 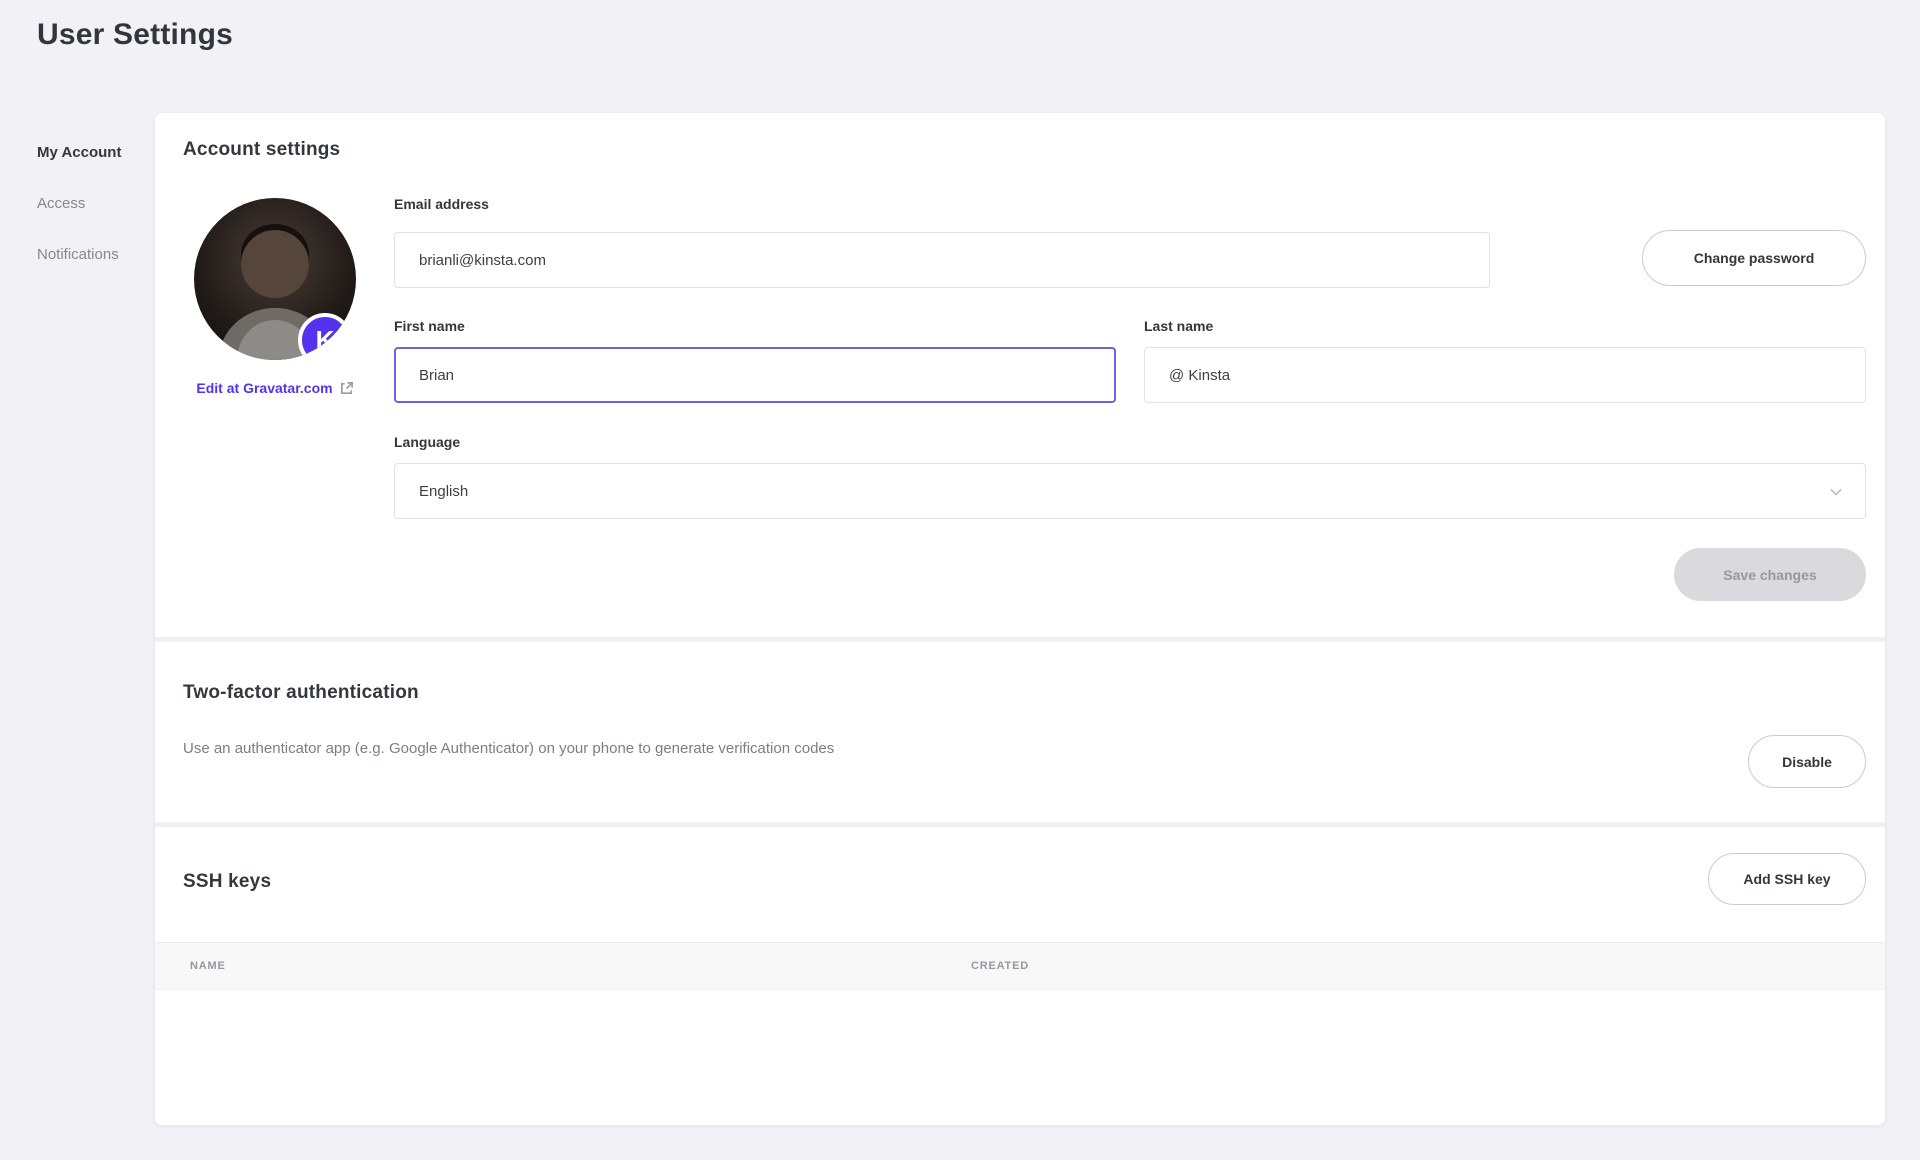 I want to click on ssh-table-column-name: NAME, so click(x=208, y=966).